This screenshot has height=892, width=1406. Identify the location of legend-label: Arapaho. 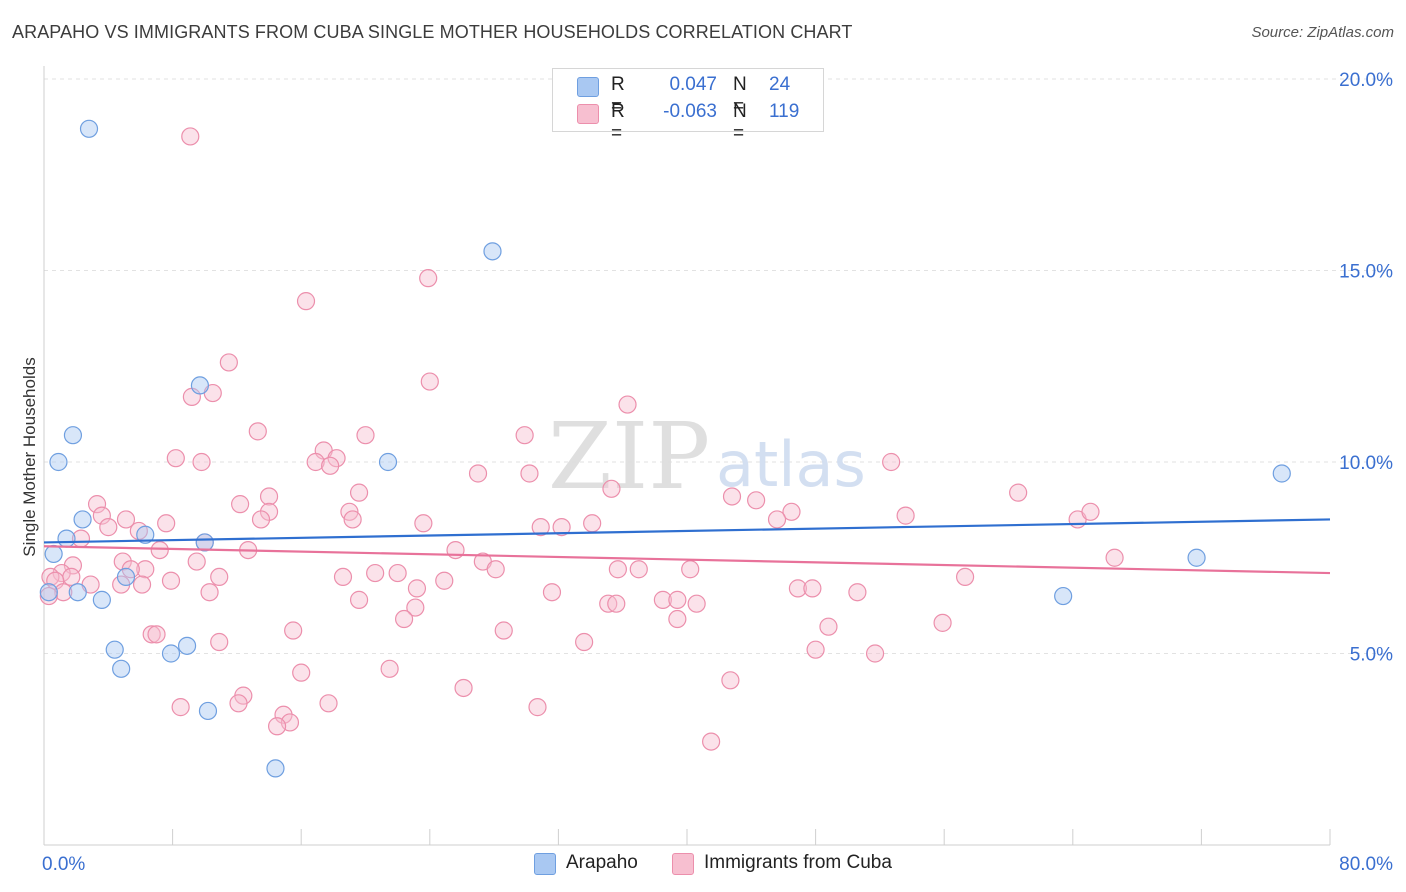
(602, 862).